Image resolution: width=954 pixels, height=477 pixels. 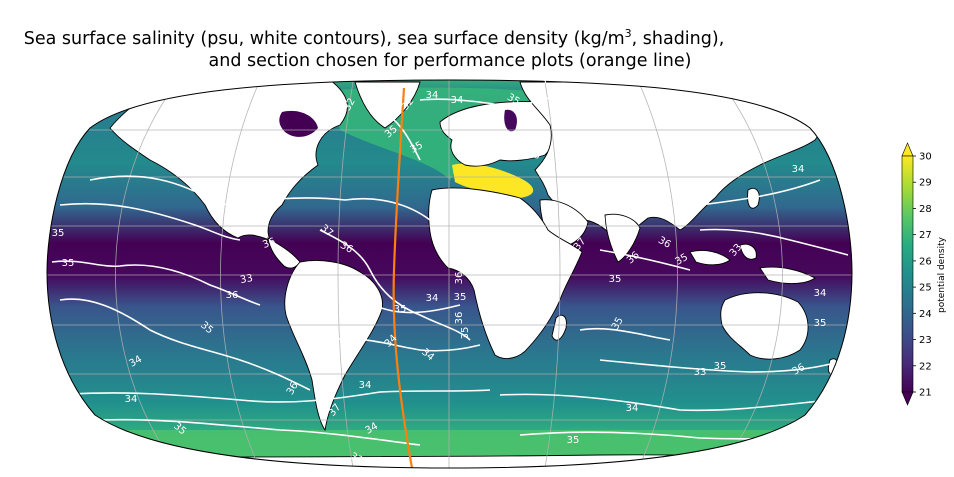 I want to click on colorbar-tick-label: 26, so click(x=925, y=261).